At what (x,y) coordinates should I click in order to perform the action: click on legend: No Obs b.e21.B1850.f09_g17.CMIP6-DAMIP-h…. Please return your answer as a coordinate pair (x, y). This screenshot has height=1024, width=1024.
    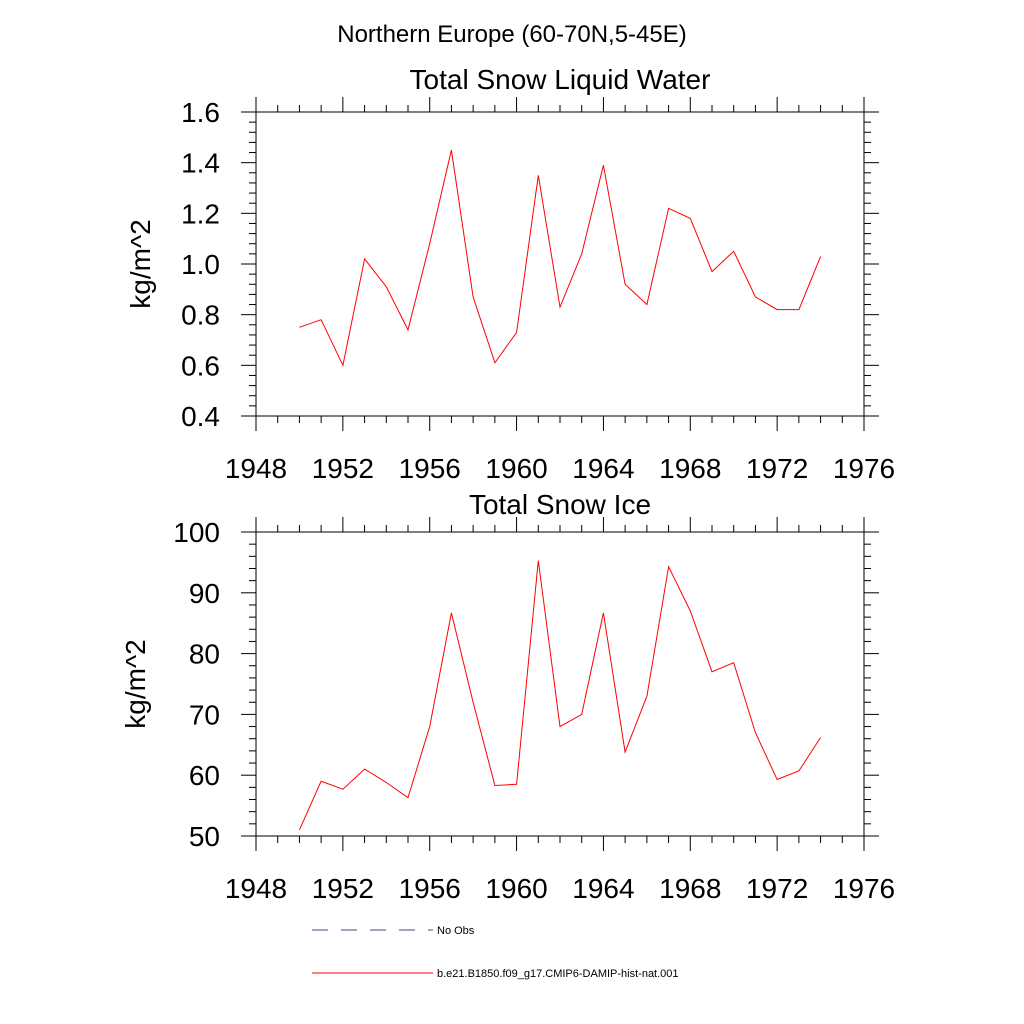
    Looking at the image, I should click on (495, 952).